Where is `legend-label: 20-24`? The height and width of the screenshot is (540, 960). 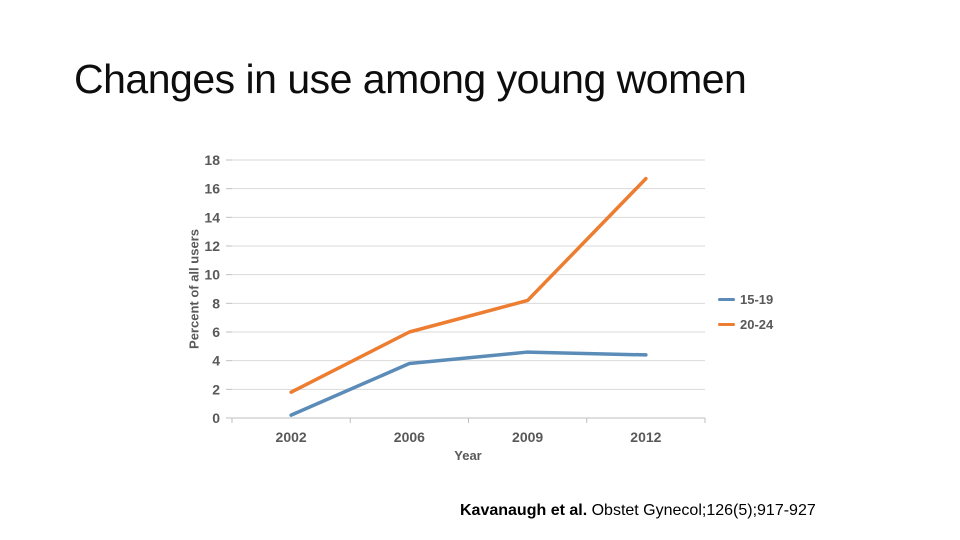
legend-label: 20-24 is located at coordinates (757, 324).